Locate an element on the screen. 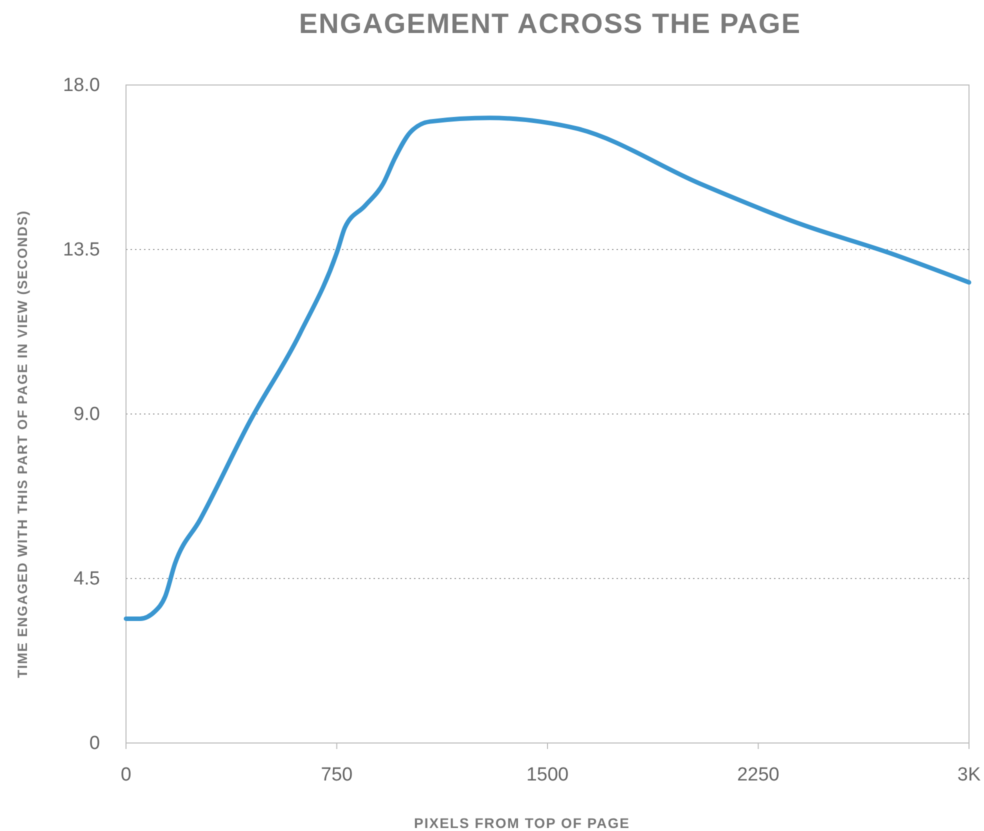 The image size is (984, 831). x-tick-label: 2250 is located at coordinates (758, 775).